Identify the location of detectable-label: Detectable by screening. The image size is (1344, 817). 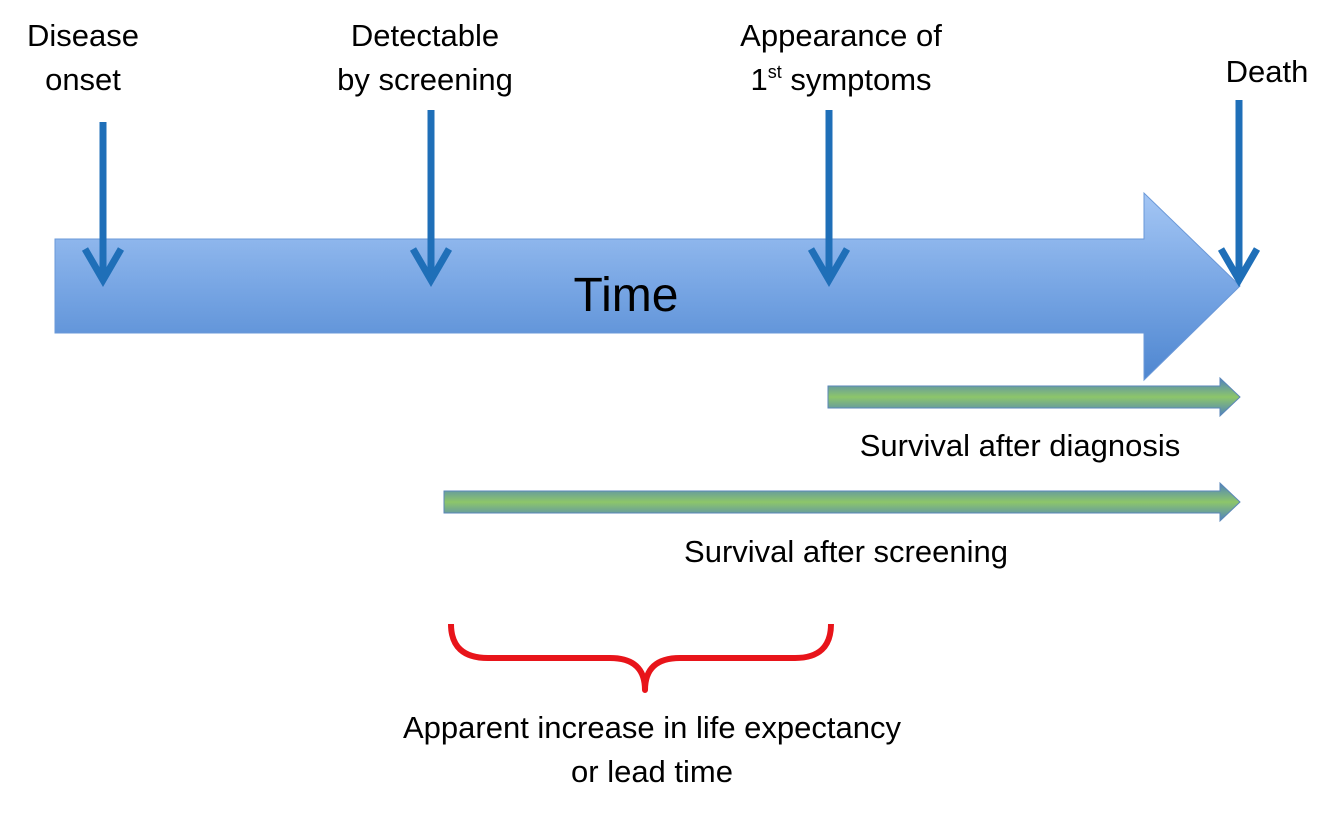
(425, 58).